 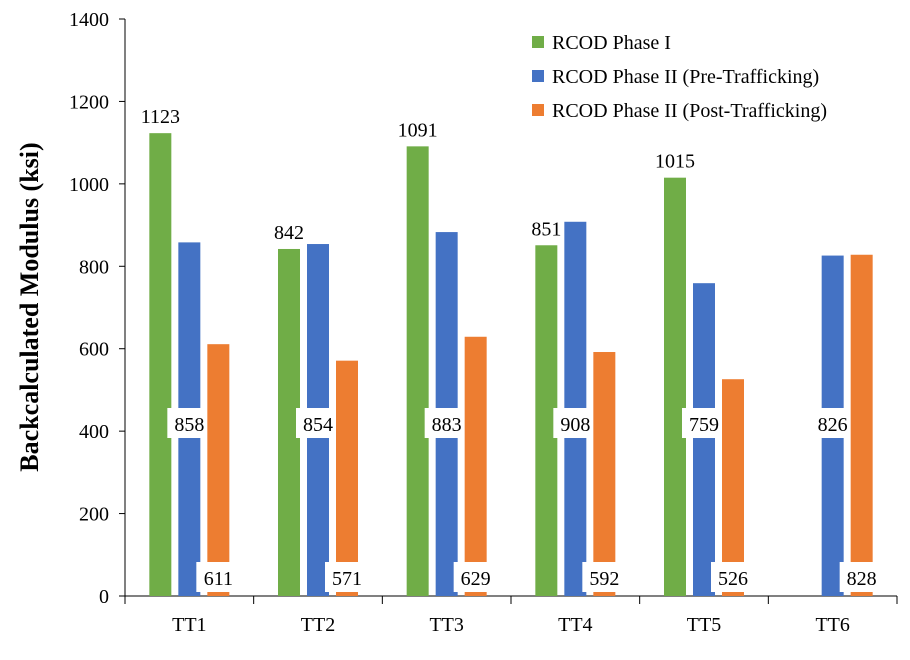 What do you see at coordinates (160, 117) in the screenshot?
I see `data-label: 1123` at bounding box center [160, 117].